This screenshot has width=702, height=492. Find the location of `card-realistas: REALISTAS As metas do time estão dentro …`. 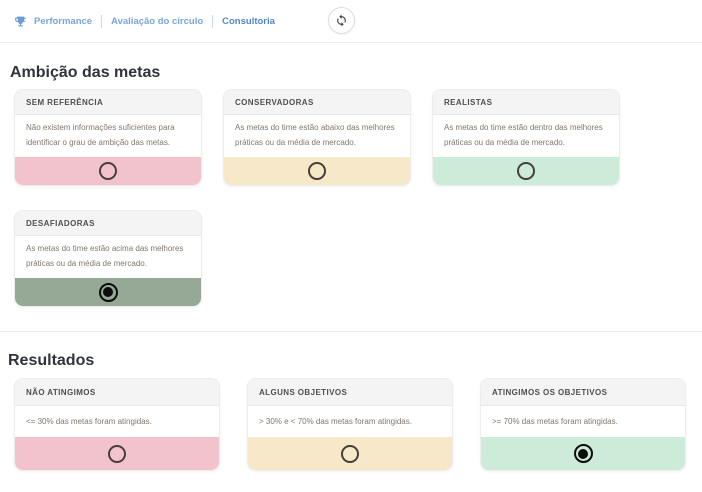

card-realistas: REALISTAS As metas do time estão dentro … is located at coordinates (526, 137).